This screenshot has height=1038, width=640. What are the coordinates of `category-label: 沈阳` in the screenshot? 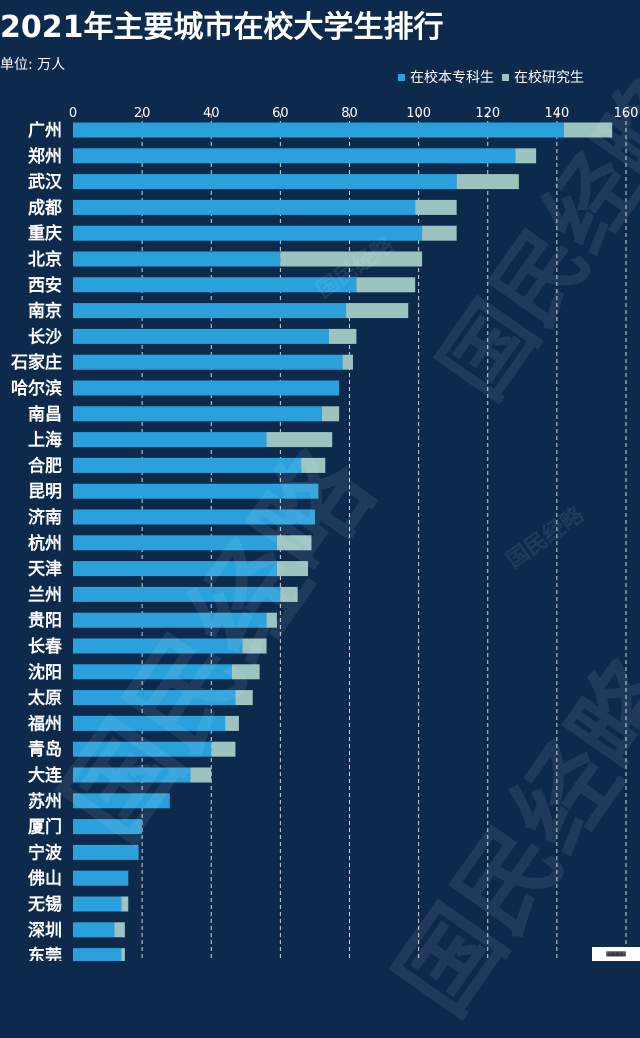 It's located at (45, 672).